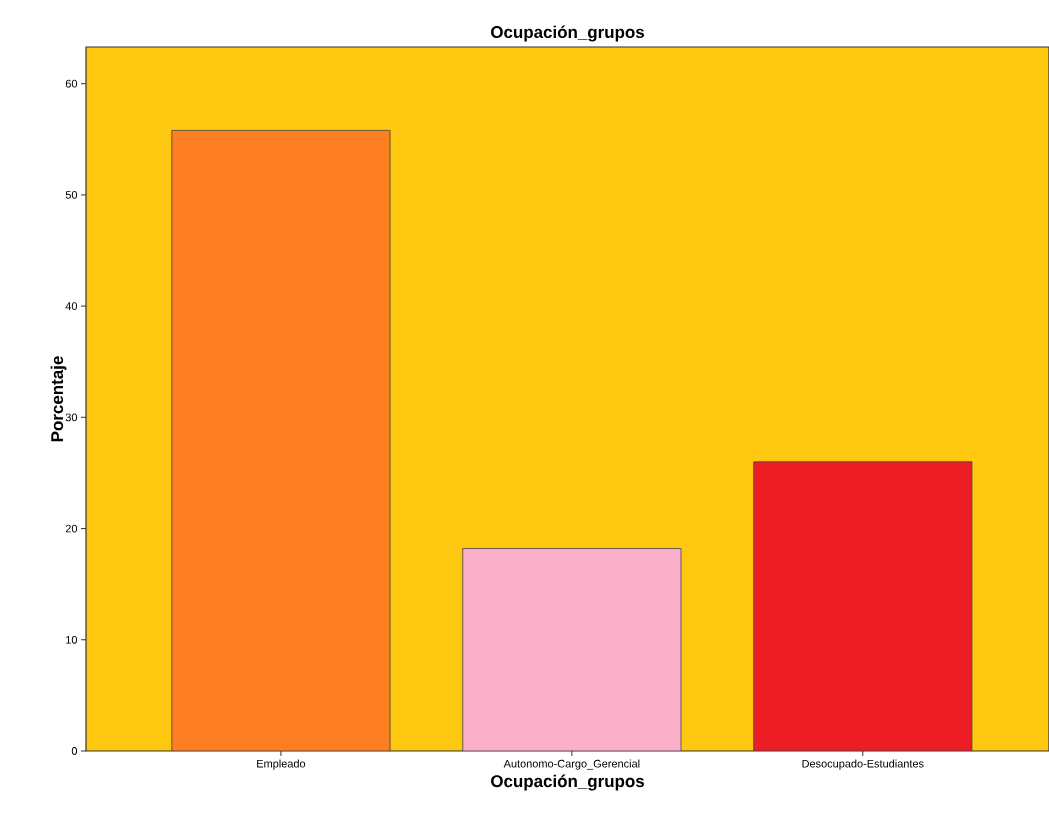 This screenshot has width=1049, height=833. I want to click on x-tick-label: Autonomo-Cargo_Gerencial, so click(571, 764).